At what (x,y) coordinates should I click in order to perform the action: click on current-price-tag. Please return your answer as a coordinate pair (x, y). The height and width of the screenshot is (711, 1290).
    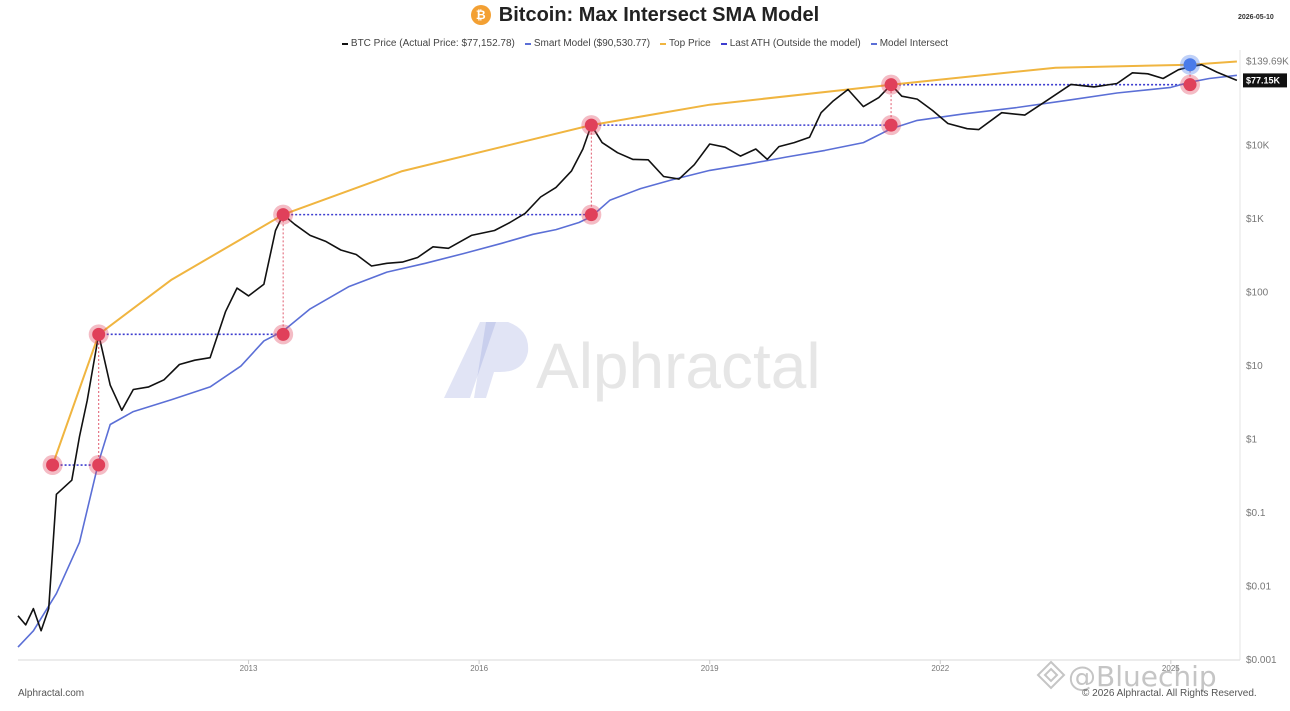
    Looking at the image, I should click on (1265, 80).